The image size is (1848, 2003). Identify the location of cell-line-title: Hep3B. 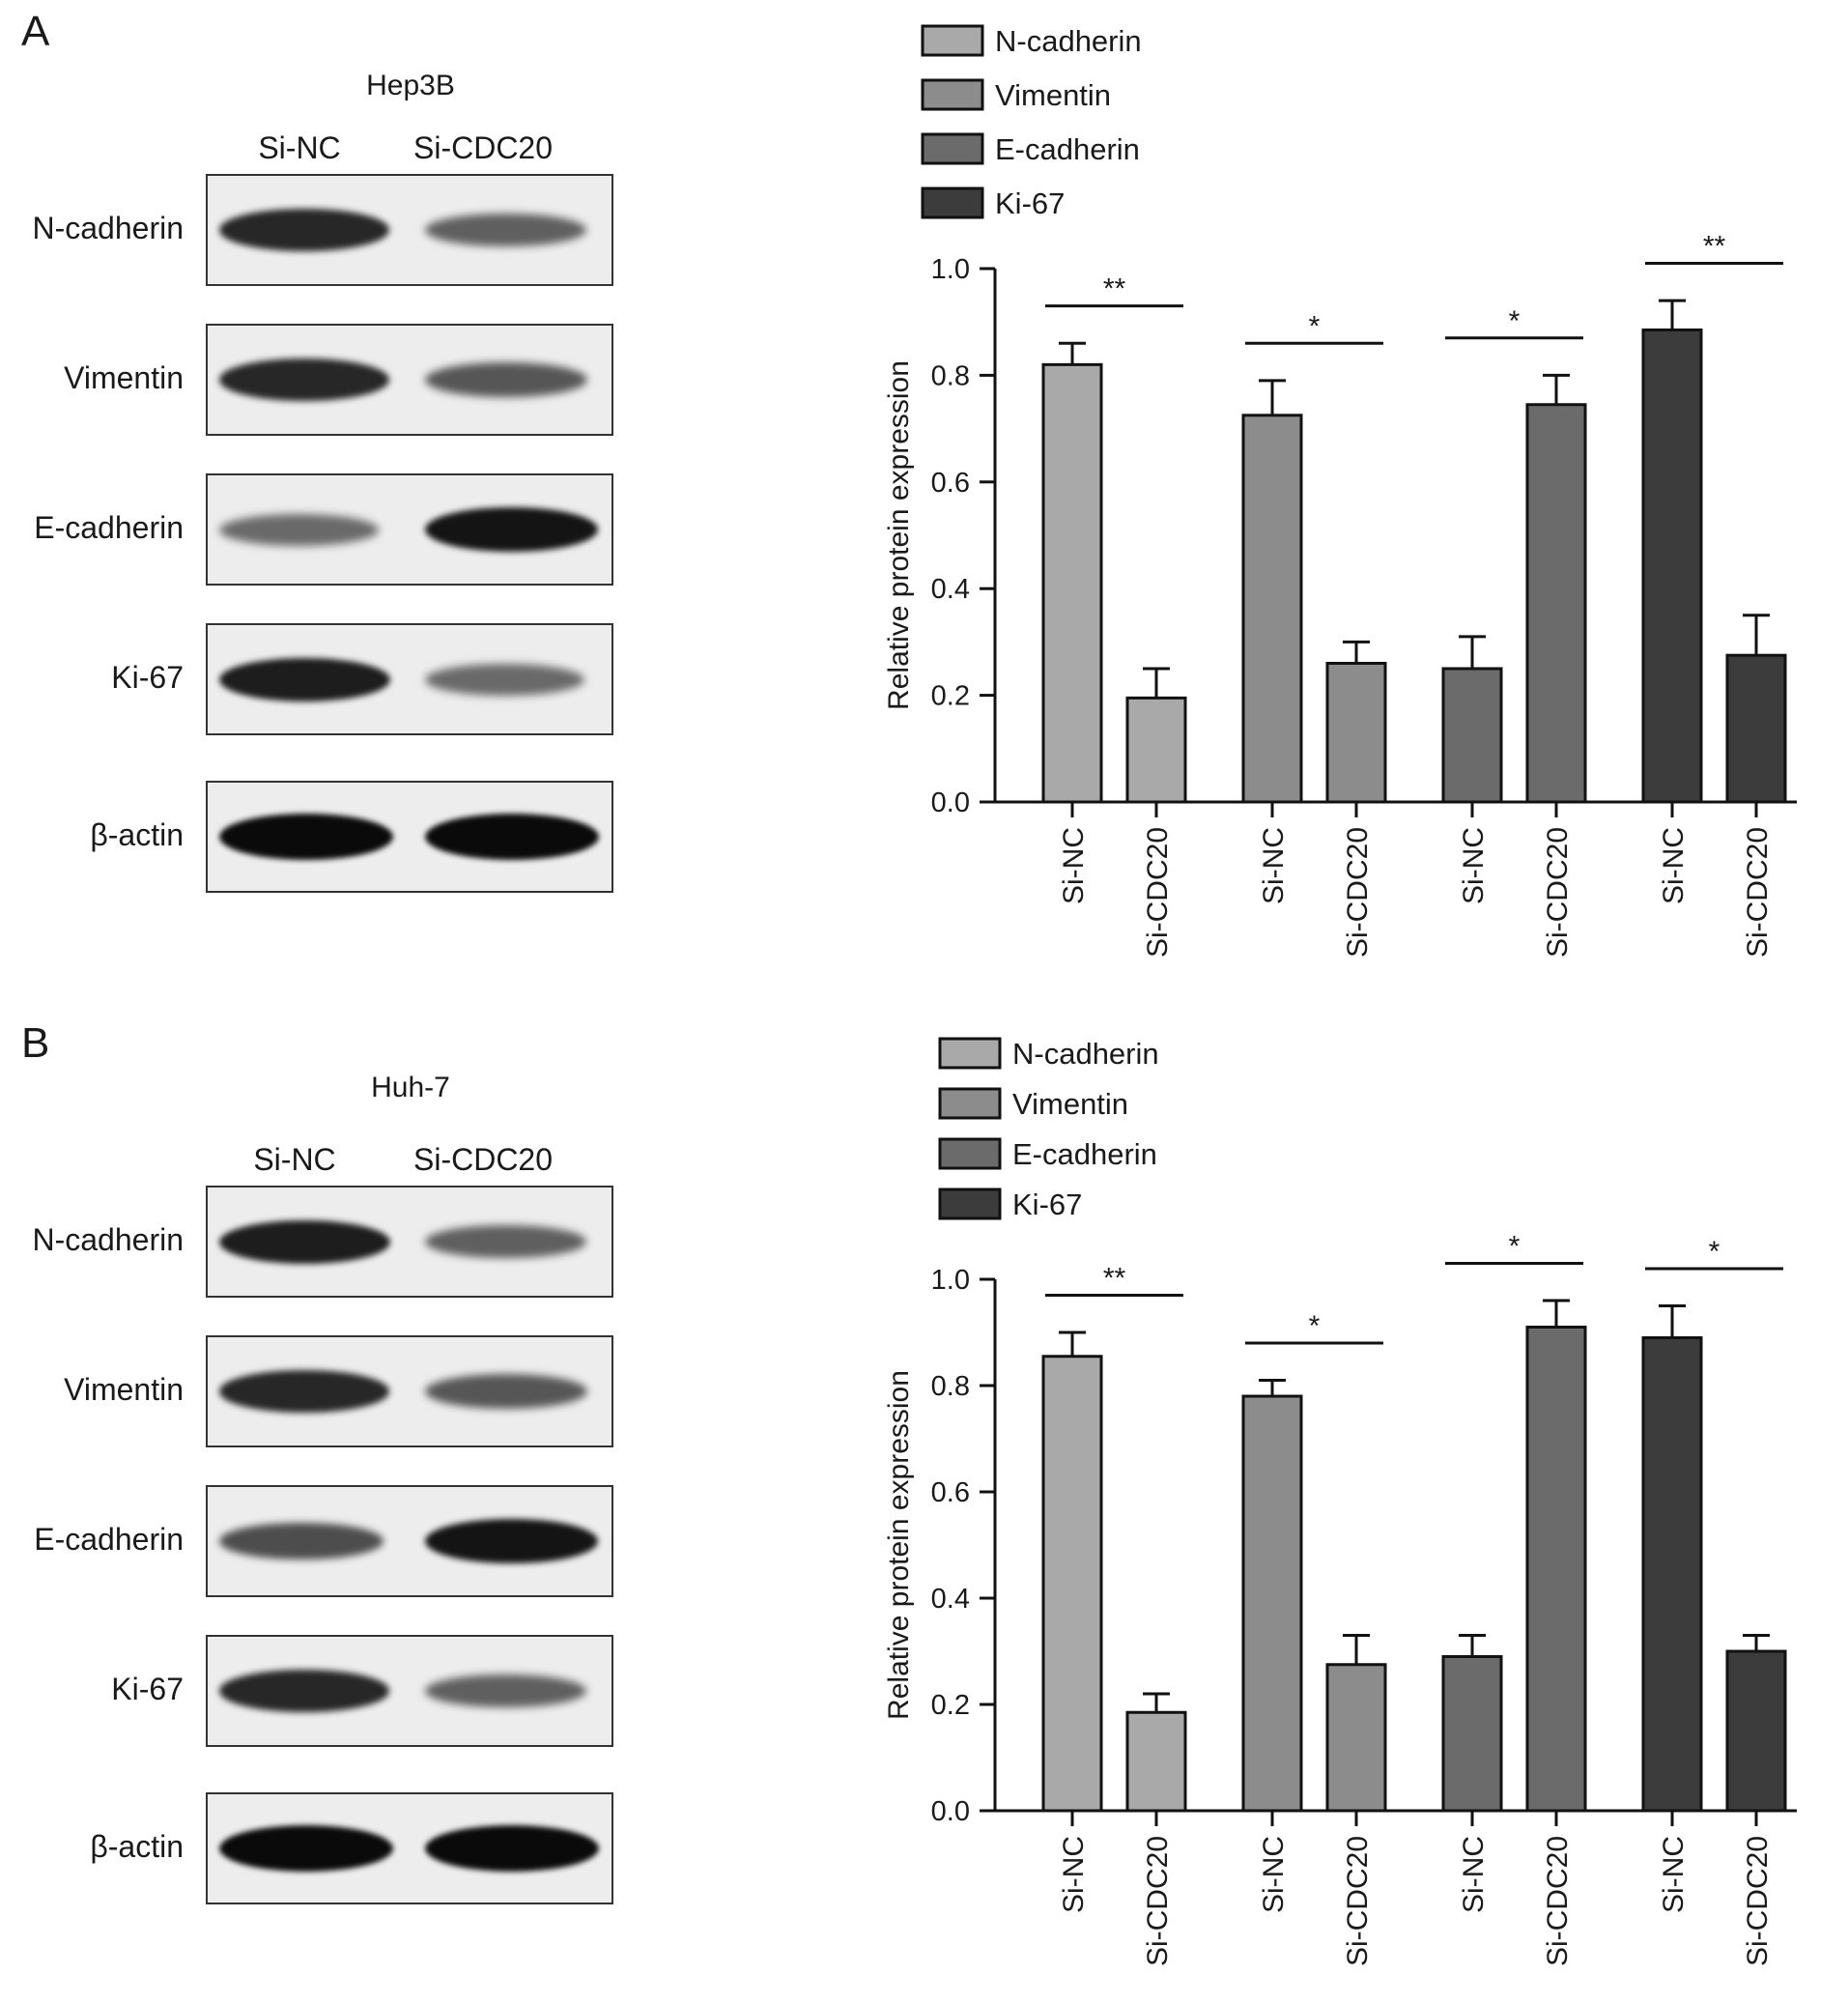
(410, 85).